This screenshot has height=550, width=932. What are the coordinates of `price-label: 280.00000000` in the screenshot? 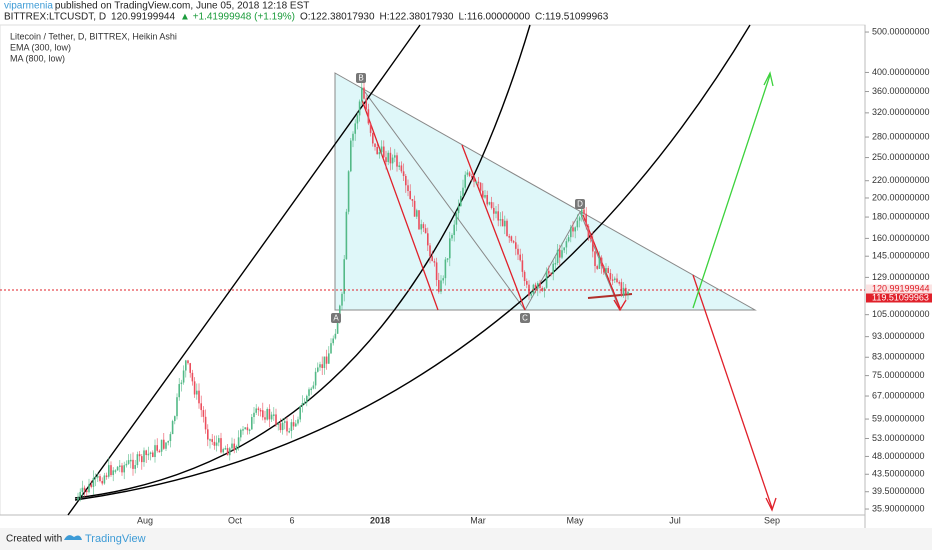 It's located at (901, 136).